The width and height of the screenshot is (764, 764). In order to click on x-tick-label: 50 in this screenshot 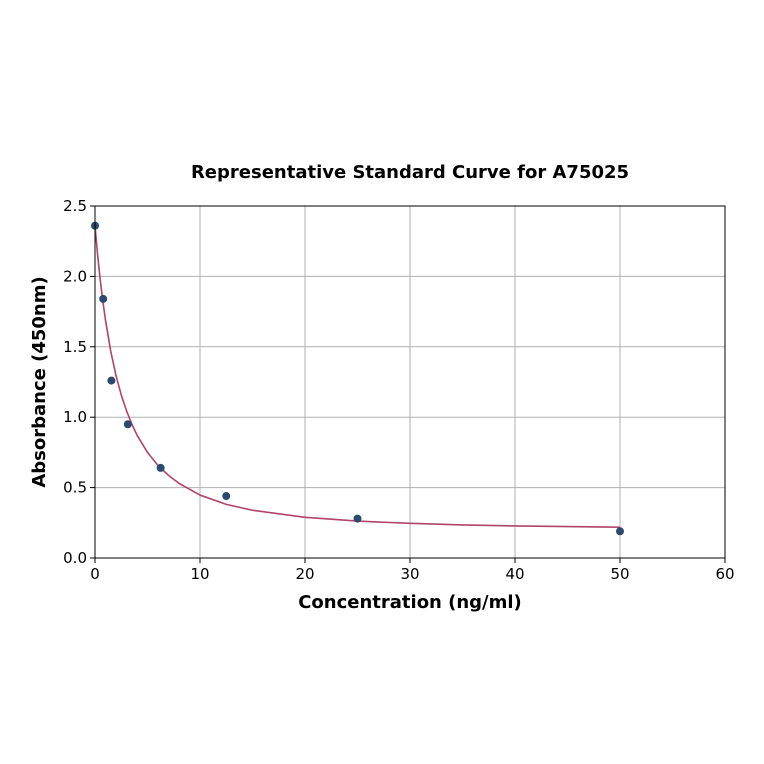, I will do `click(619, 574)`.